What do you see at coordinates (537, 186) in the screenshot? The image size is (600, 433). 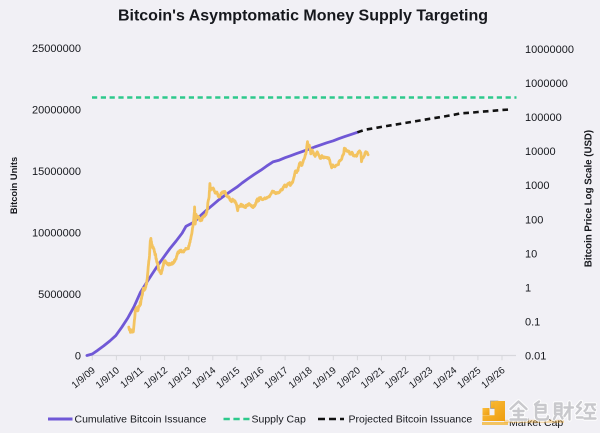 I see `svg-text: 1000` at bounding box center [537, 186].